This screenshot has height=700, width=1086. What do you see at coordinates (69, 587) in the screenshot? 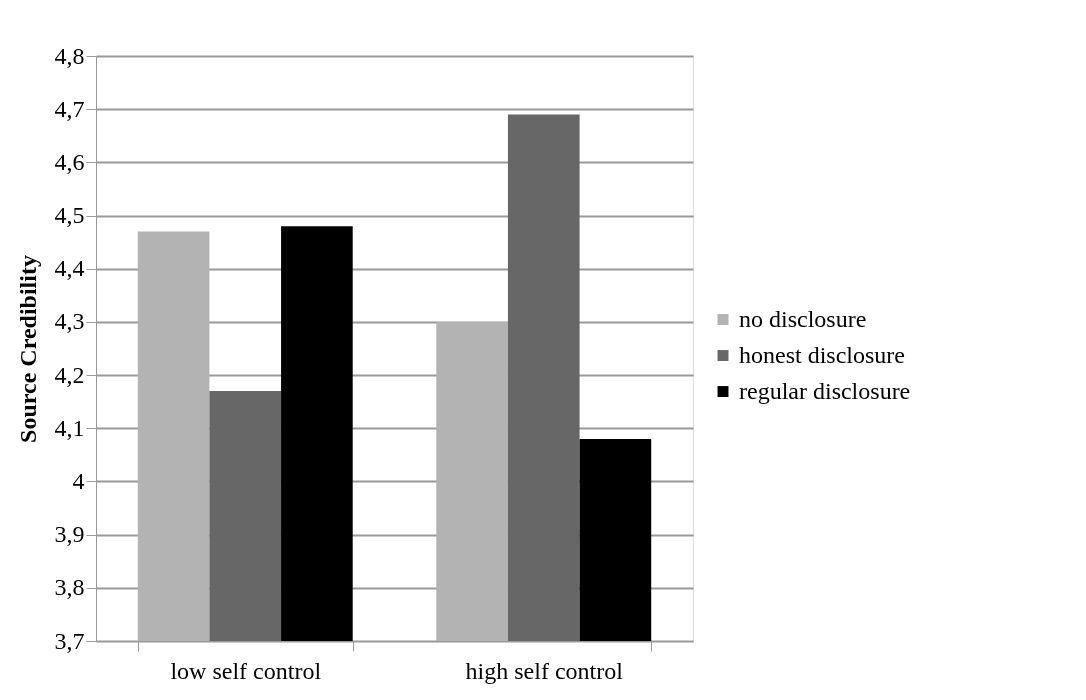
I see `y-tick-label: 3,8` at bounding box center [69, 587].